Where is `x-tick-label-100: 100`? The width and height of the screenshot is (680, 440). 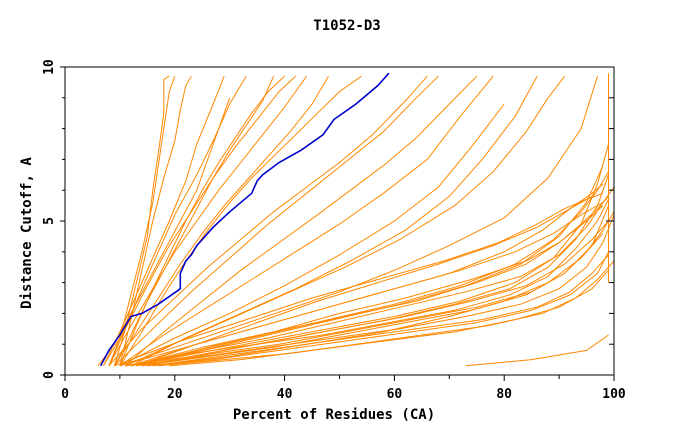 x-tick-label-100: 100 is located at coordinates (614, 394).